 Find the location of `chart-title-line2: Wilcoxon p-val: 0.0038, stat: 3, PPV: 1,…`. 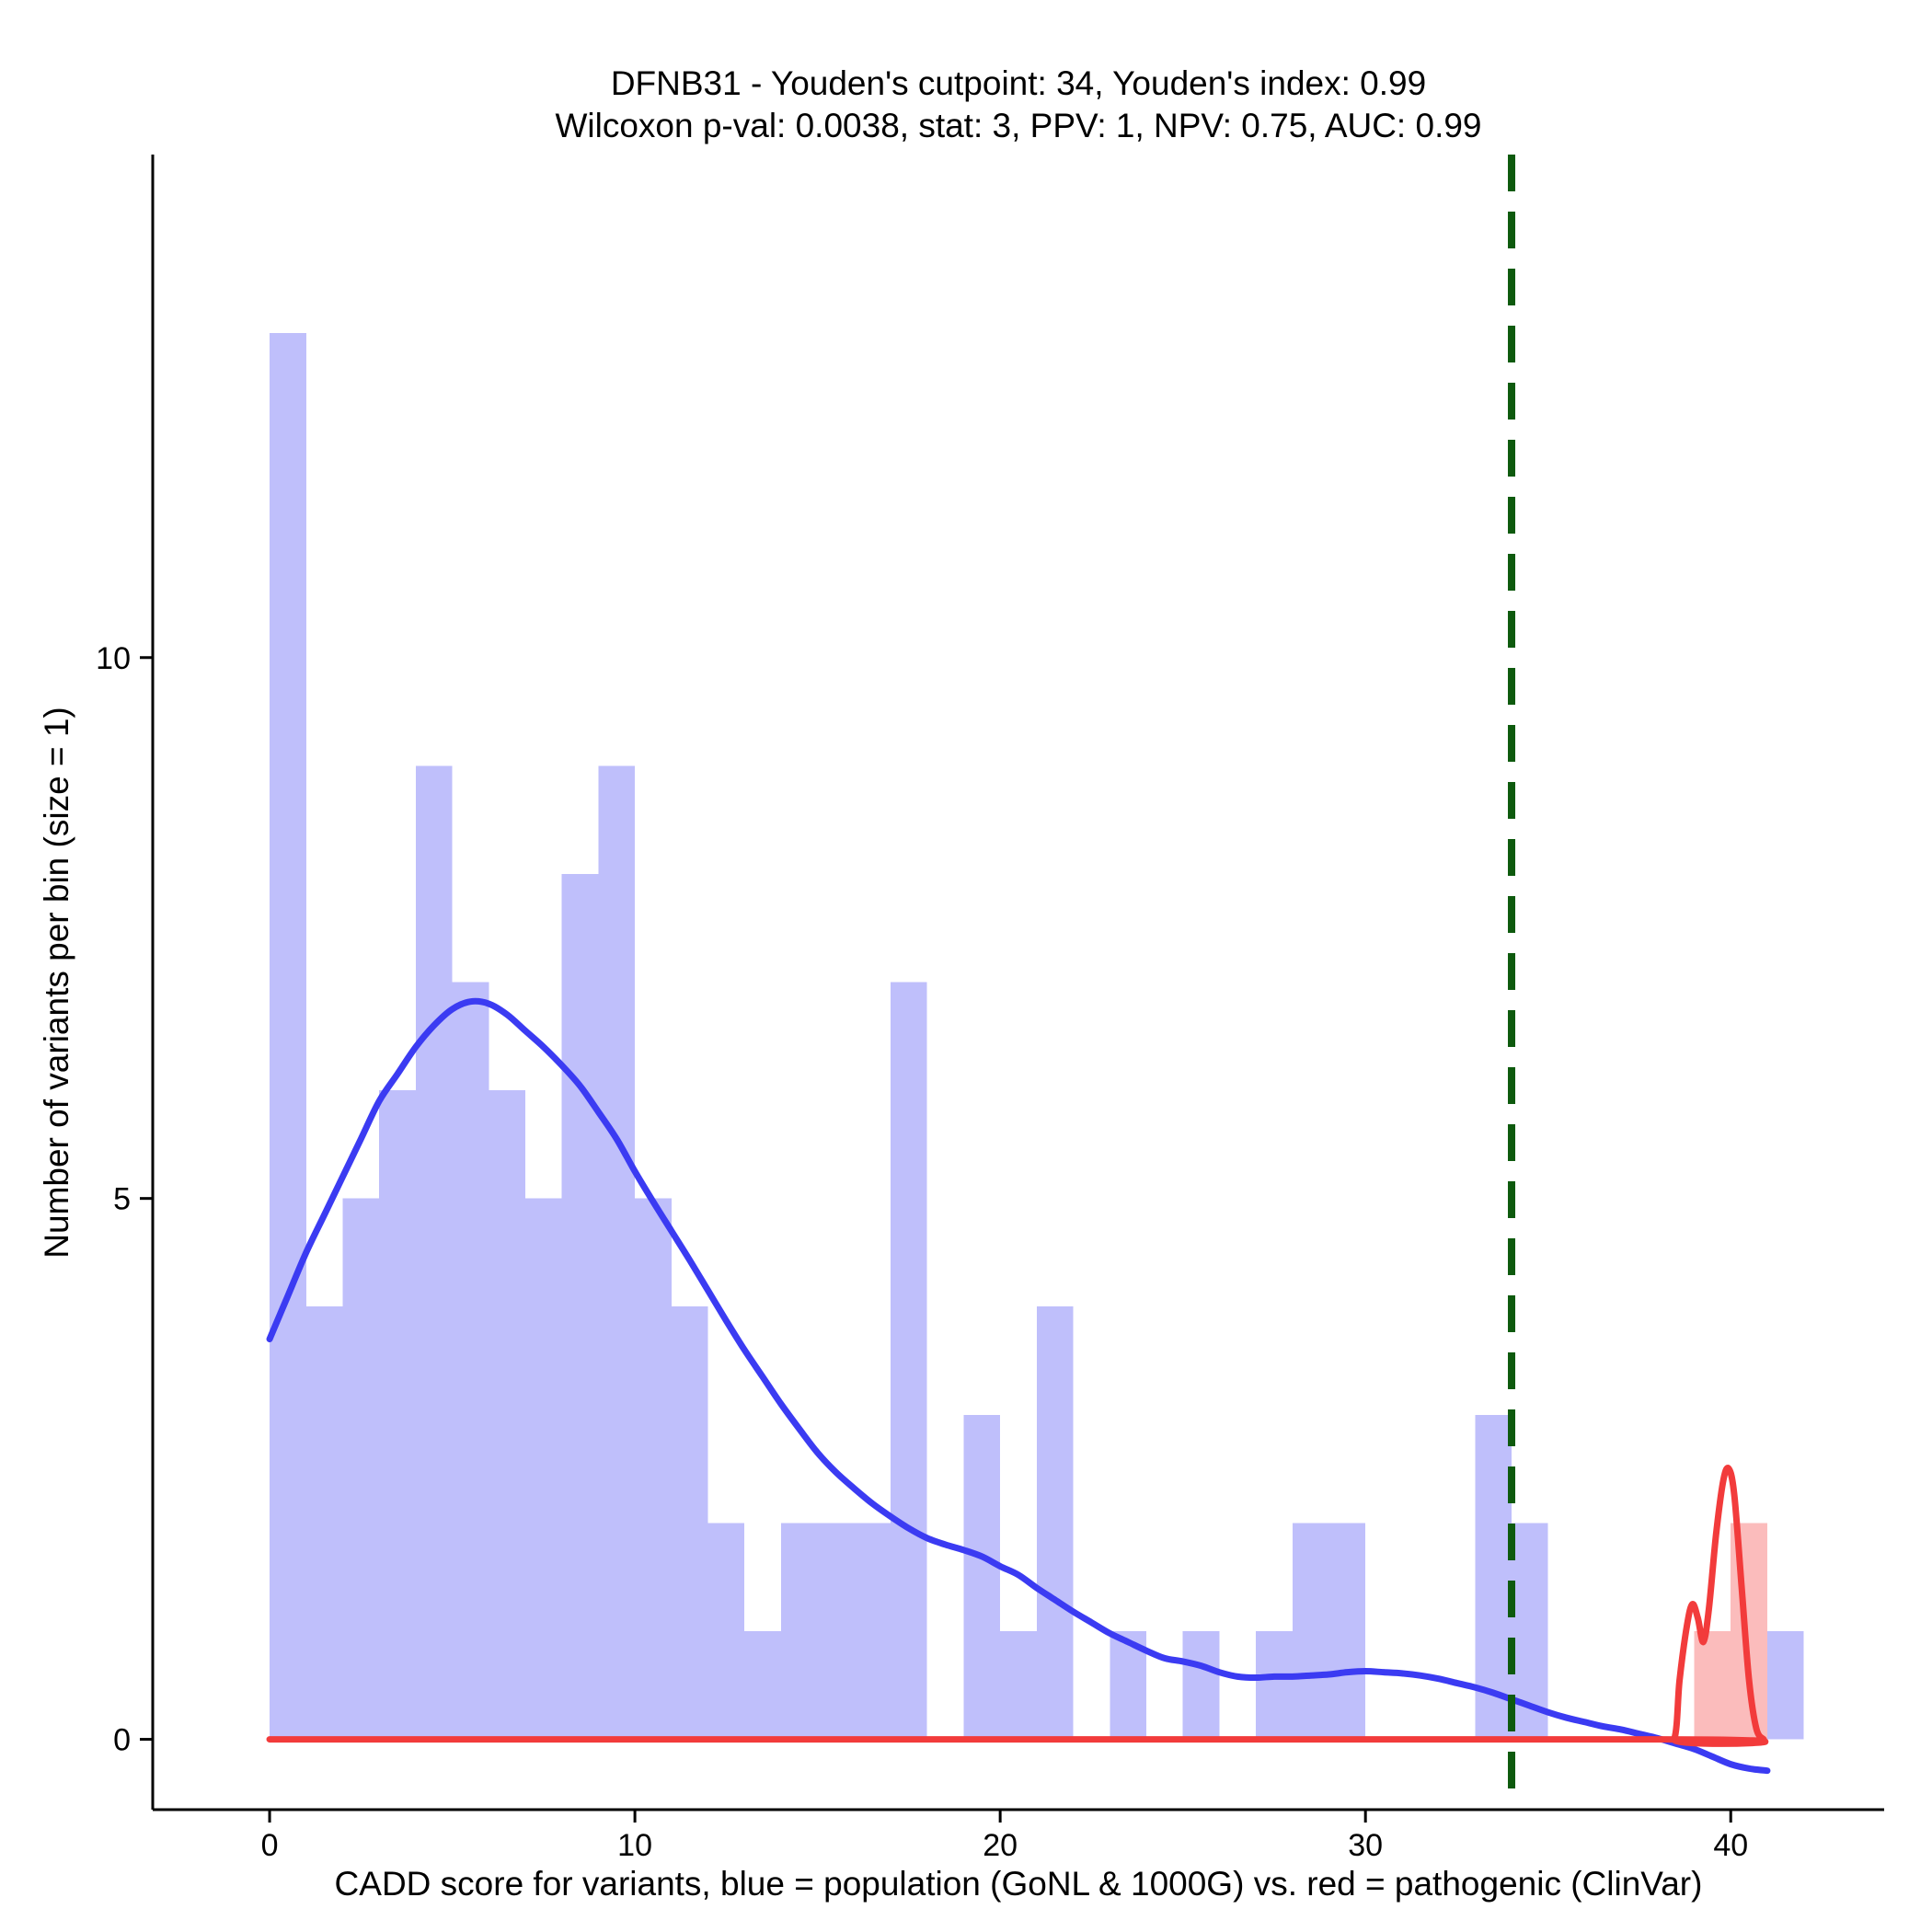

chart-title-line2: Wilcoxon p-val: 0.0038, stat: 3, PPV: 1,… is located at coordinates (1018, 126).